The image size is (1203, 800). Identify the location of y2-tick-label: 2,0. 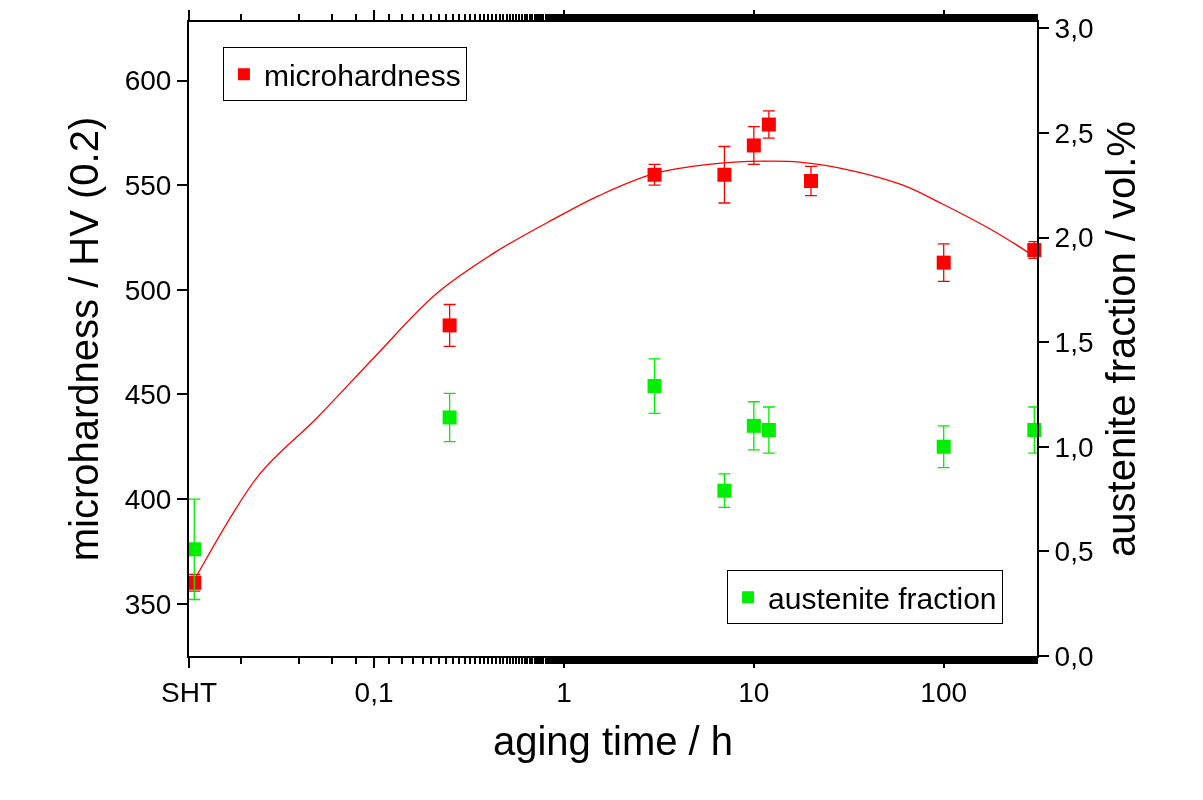
(1074, 238).